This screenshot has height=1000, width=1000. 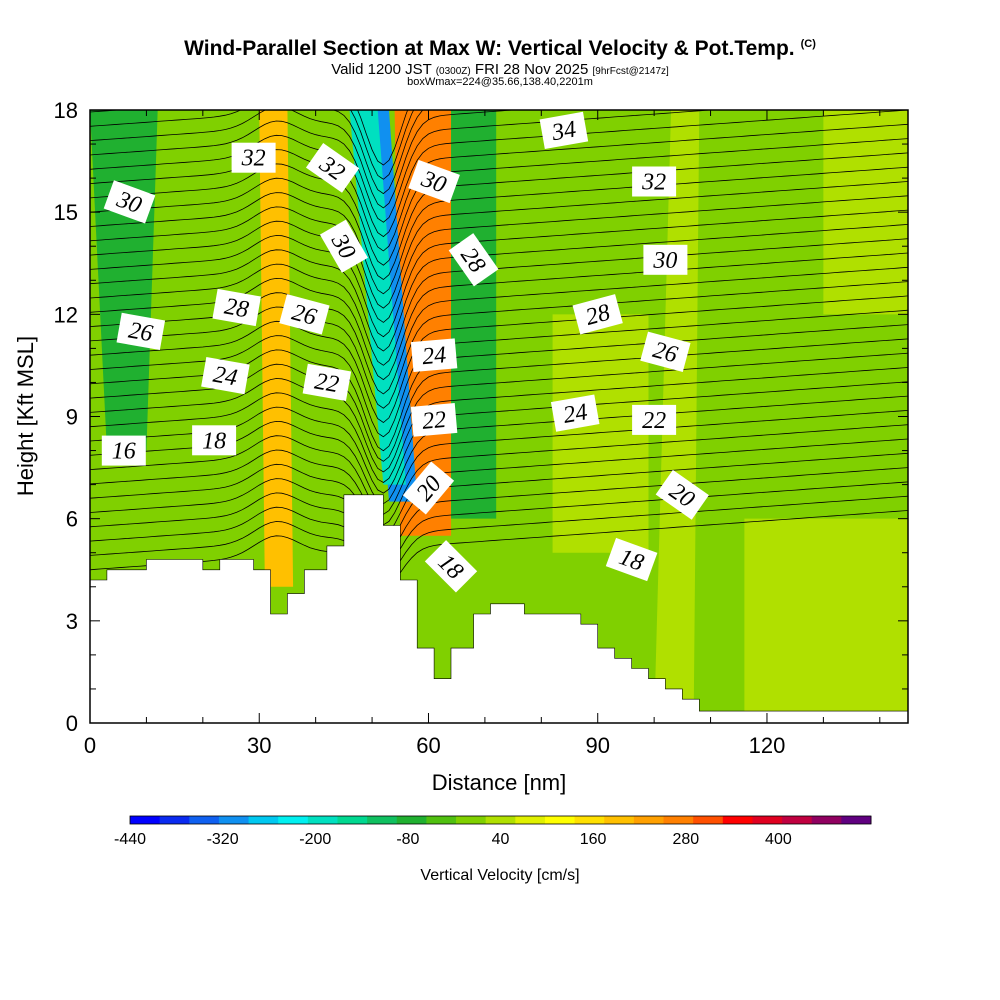 I want to click on x-tick-label: 30, so click(x=259, y=745).